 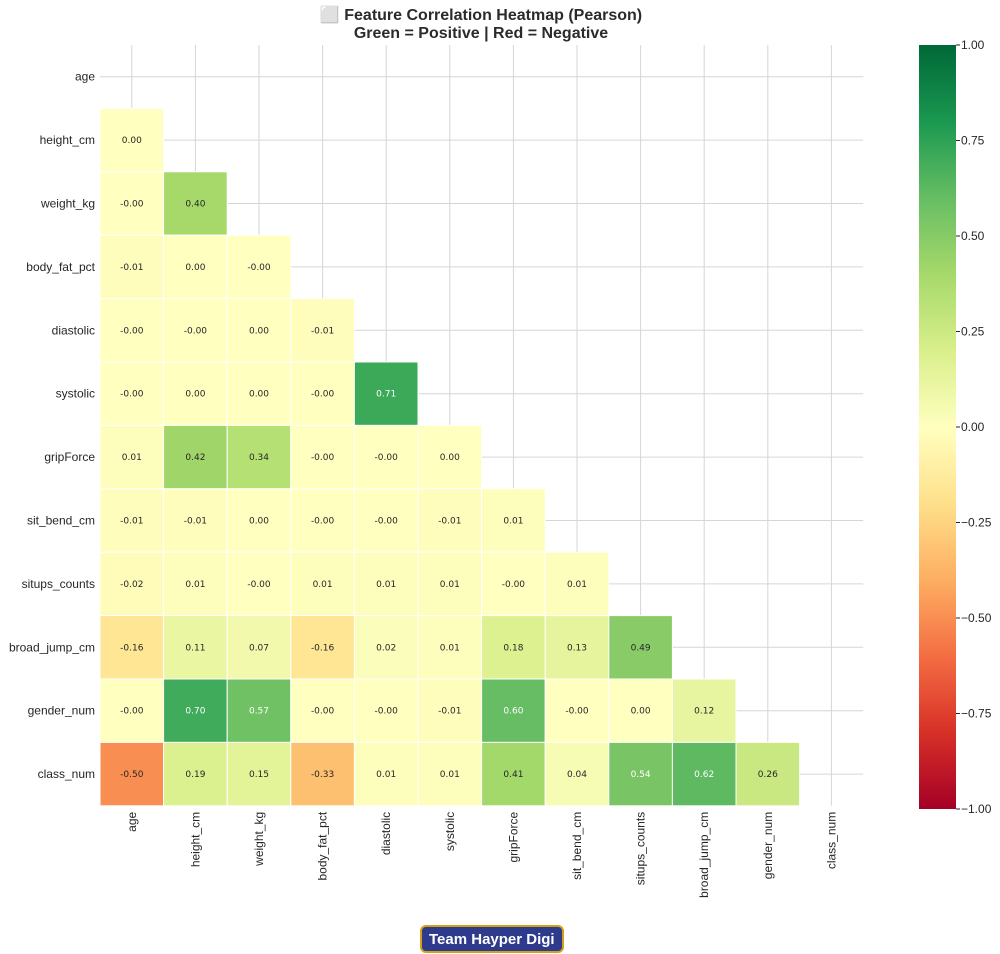 What do you see at coordinates (976, 523) in the screenshot?
I see `colorbar-tick-label: −0.25` at bounding box center [976, 523].